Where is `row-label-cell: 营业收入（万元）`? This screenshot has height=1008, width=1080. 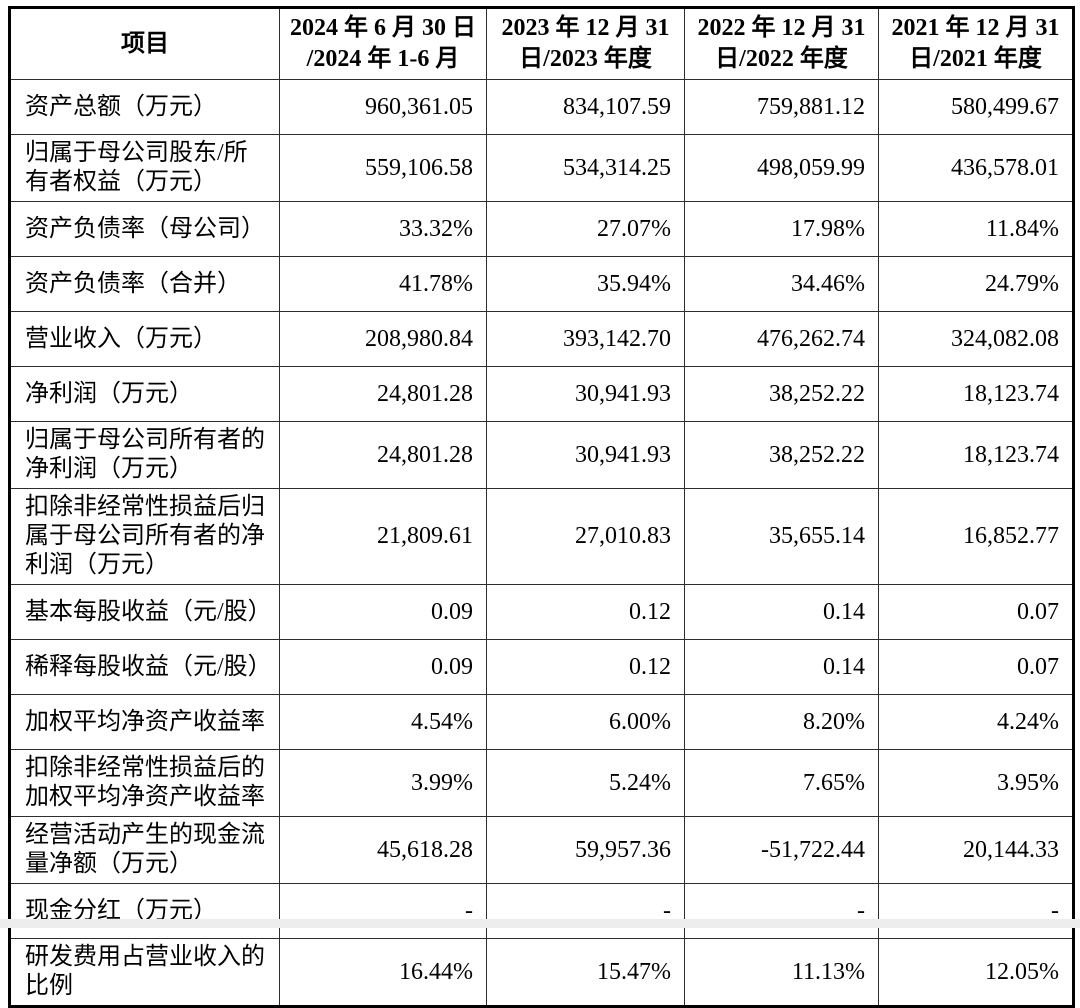
row-label-cell: 营业收入（万元） is located at coordinates (144, 339).